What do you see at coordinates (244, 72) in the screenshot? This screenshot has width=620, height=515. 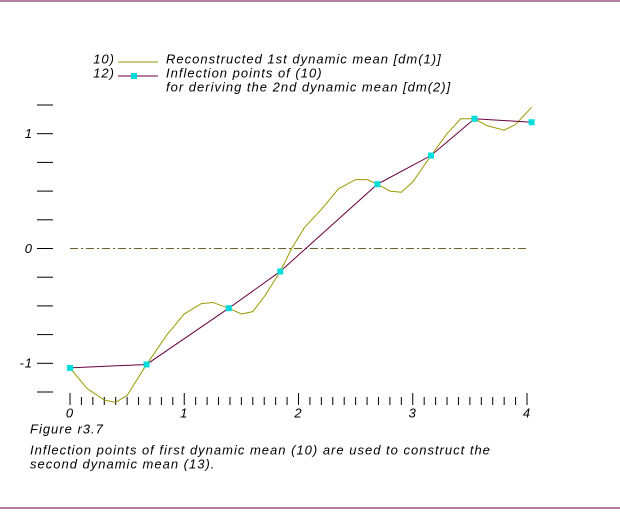 I see `legend-text: Inflection points of (10)` at bounding box center [244, 72].